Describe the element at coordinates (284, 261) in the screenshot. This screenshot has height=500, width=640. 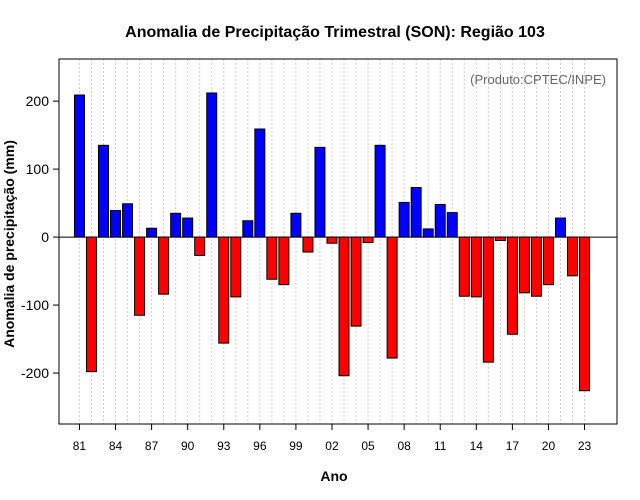
I see `bar-1998` at that location.